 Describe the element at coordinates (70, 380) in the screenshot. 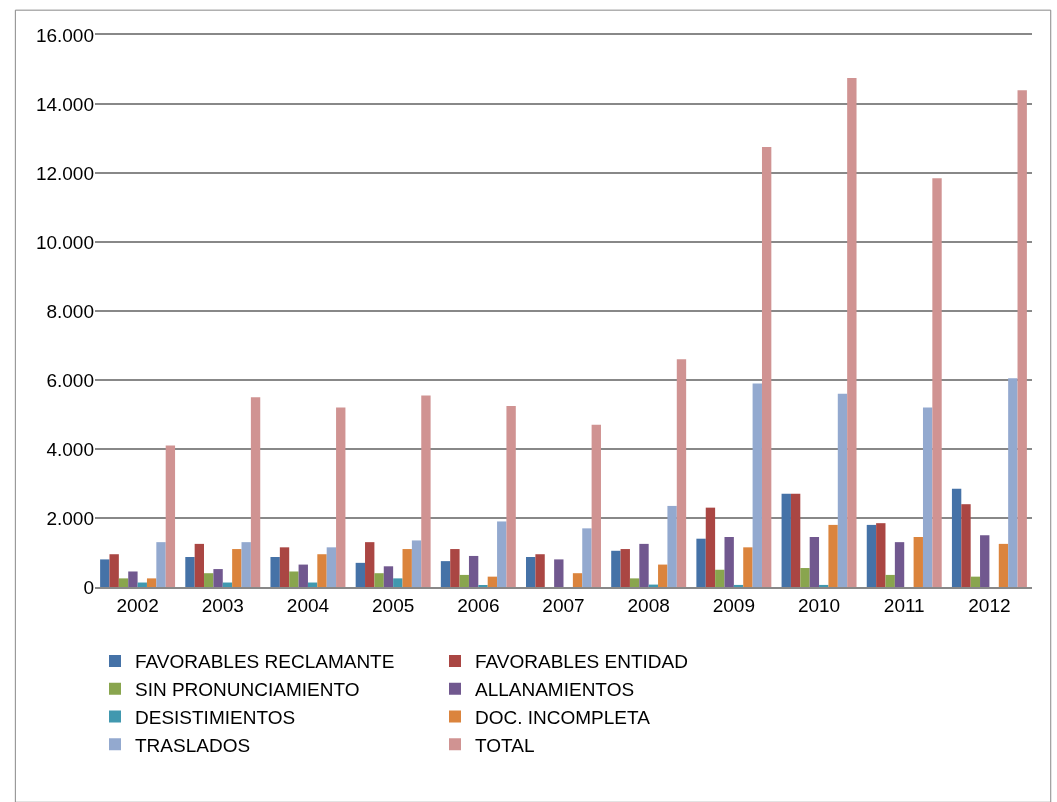

I see `y-tick-label: 6.000` at that location.